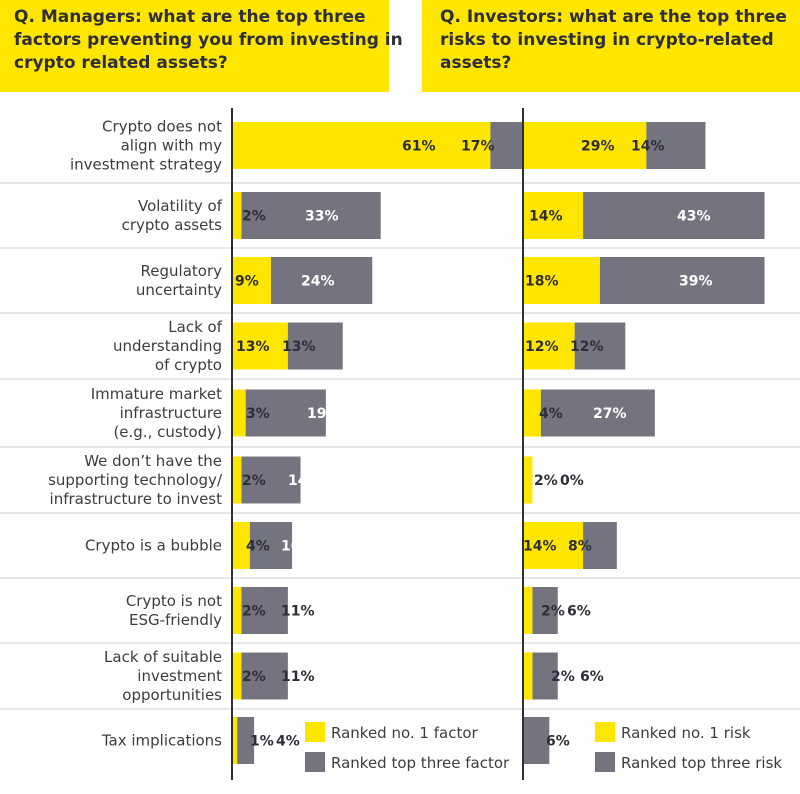 Image resolution: width=800 pixels, height=794 pixels. I want to click on value-label-top3: 17%, so click(478, 147).